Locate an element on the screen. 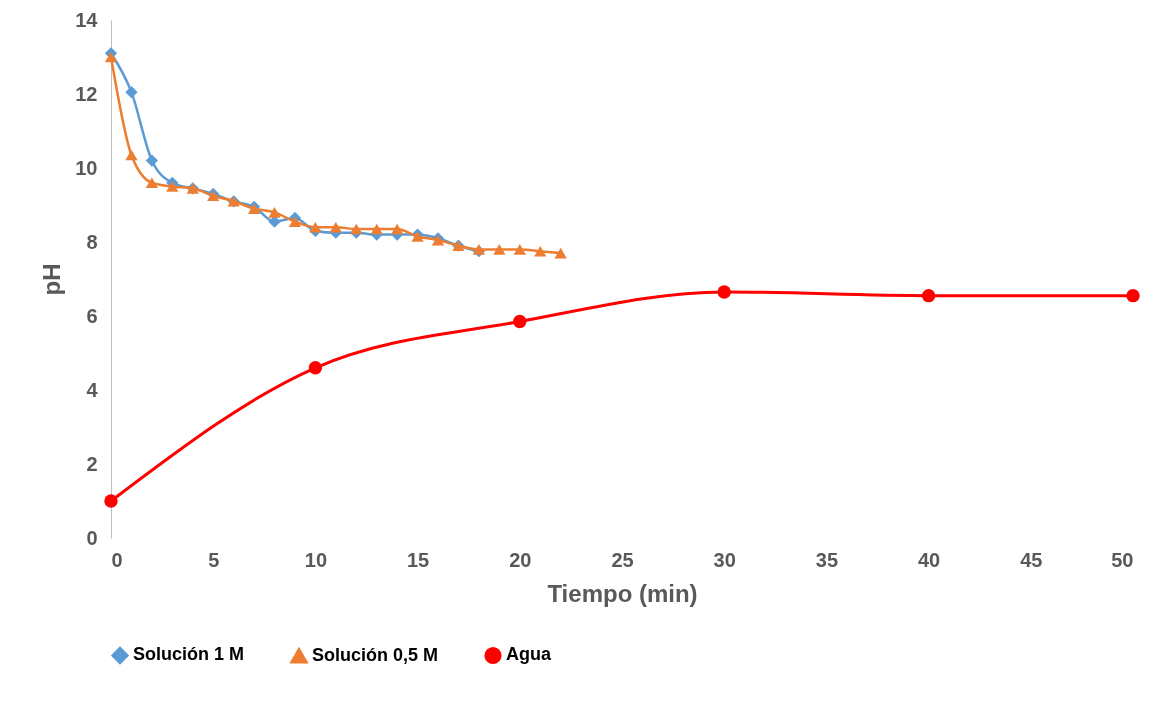 This screenshot has width=1168, height=702. y-tick-label: 2 is located at coordinates (92, 463).